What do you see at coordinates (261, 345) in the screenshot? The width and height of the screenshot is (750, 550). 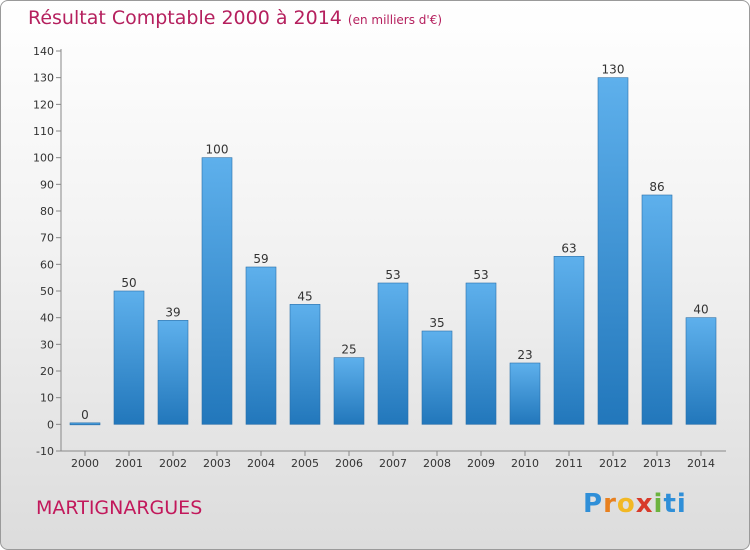 I see `bar-2004` at bounding box center [261, 345].